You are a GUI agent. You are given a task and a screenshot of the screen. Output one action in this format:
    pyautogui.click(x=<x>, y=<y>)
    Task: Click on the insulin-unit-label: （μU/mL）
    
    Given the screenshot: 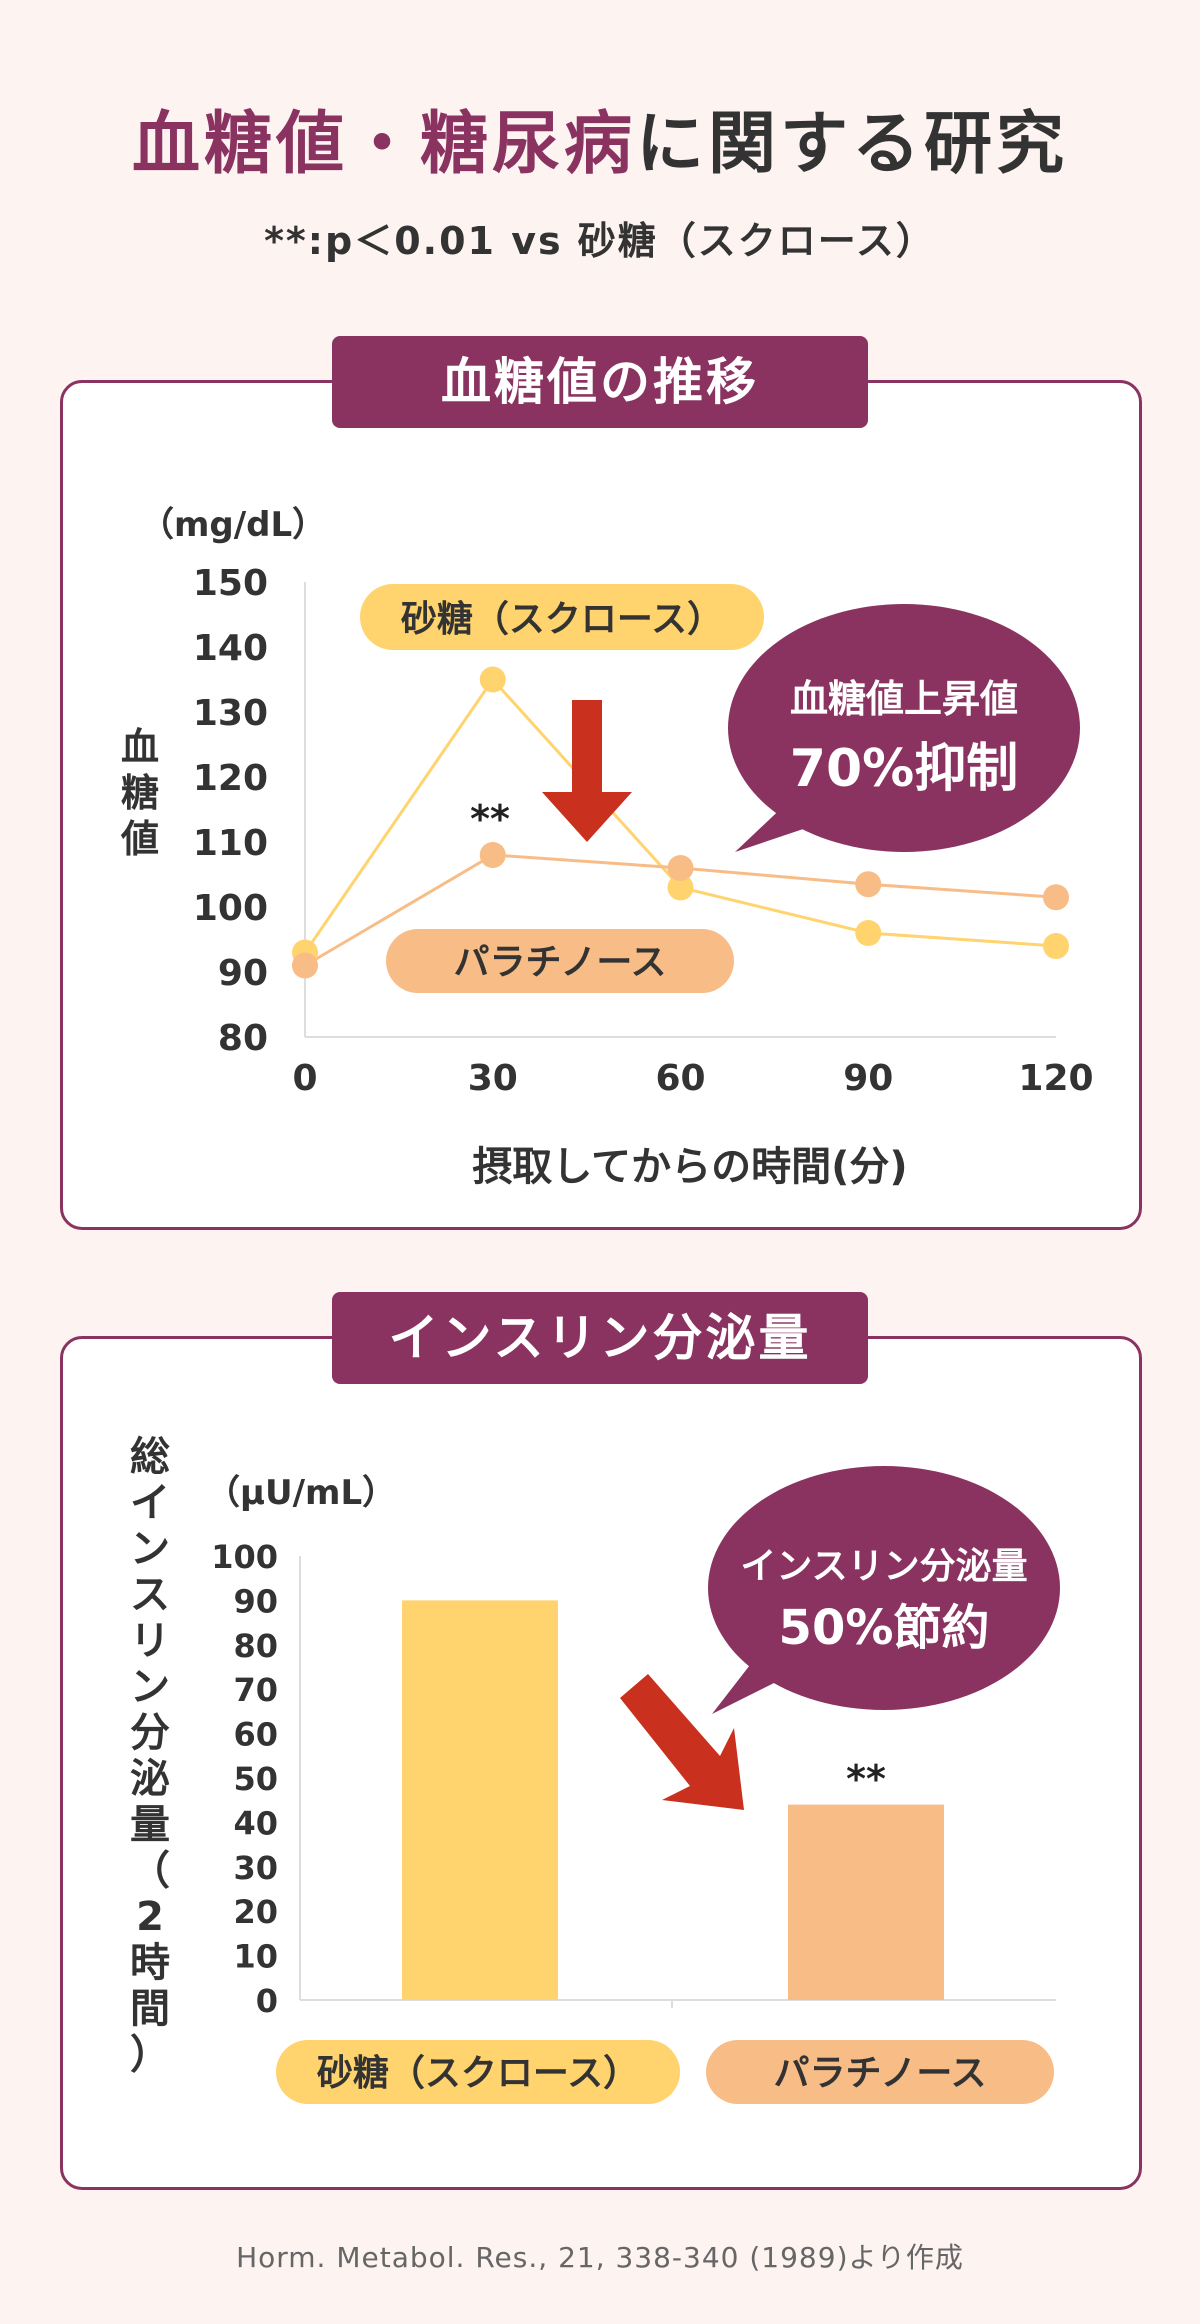 What is the action you would take?
    pyautogui.click(x=301, y=1493)
    